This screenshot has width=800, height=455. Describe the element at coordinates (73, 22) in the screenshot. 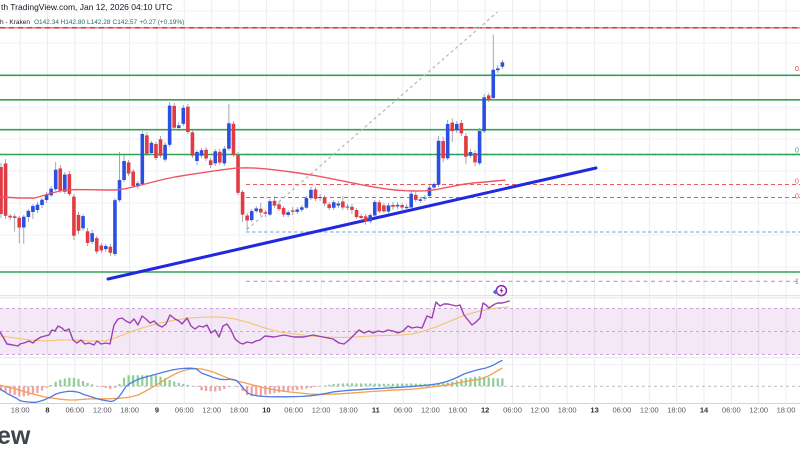

I see `svg-text: H142.80` at that location.